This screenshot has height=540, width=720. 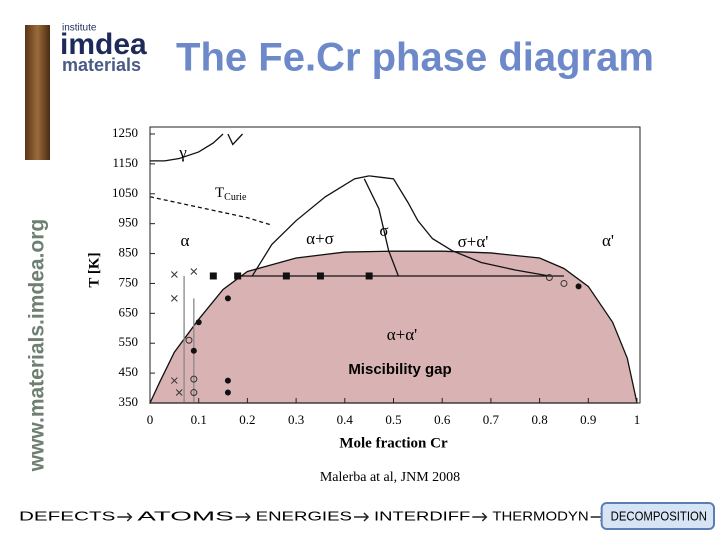 What do you see at coordinates (415, 58) in the screenshot?
I see `slide-title: The Fe.Cr phase diagram` at bounding box center [415, 58].